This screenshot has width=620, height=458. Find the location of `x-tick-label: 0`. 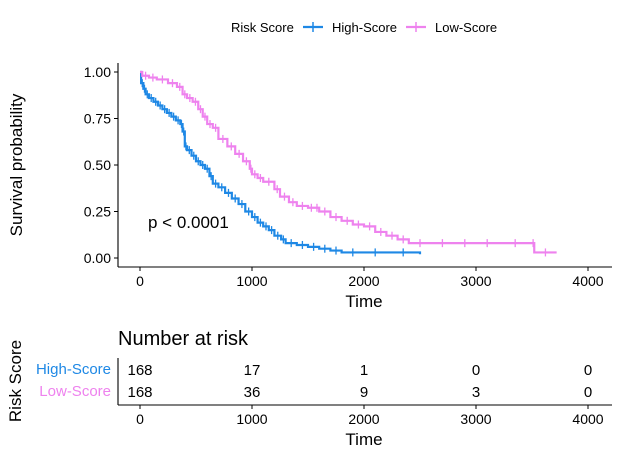

x-tick-label: 0 is located at coordinates (140, 281).